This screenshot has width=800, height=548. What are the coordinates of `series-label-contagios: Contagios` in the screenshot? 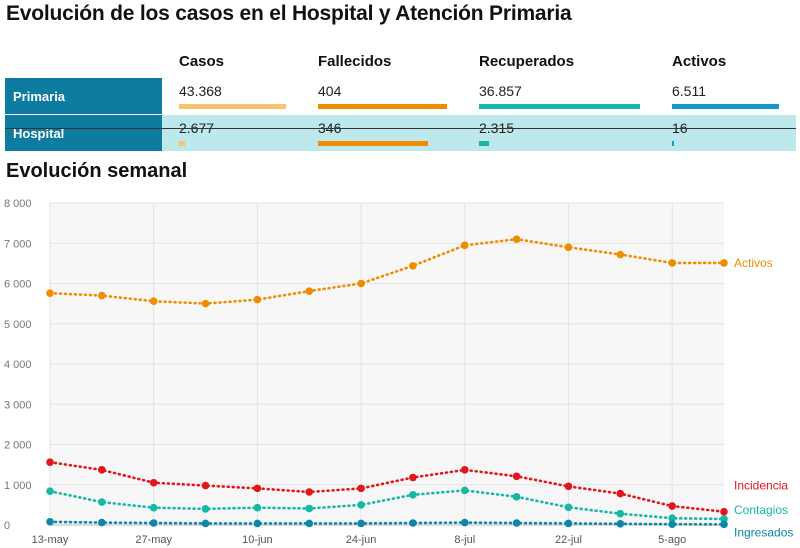 It's located at (761, 510).